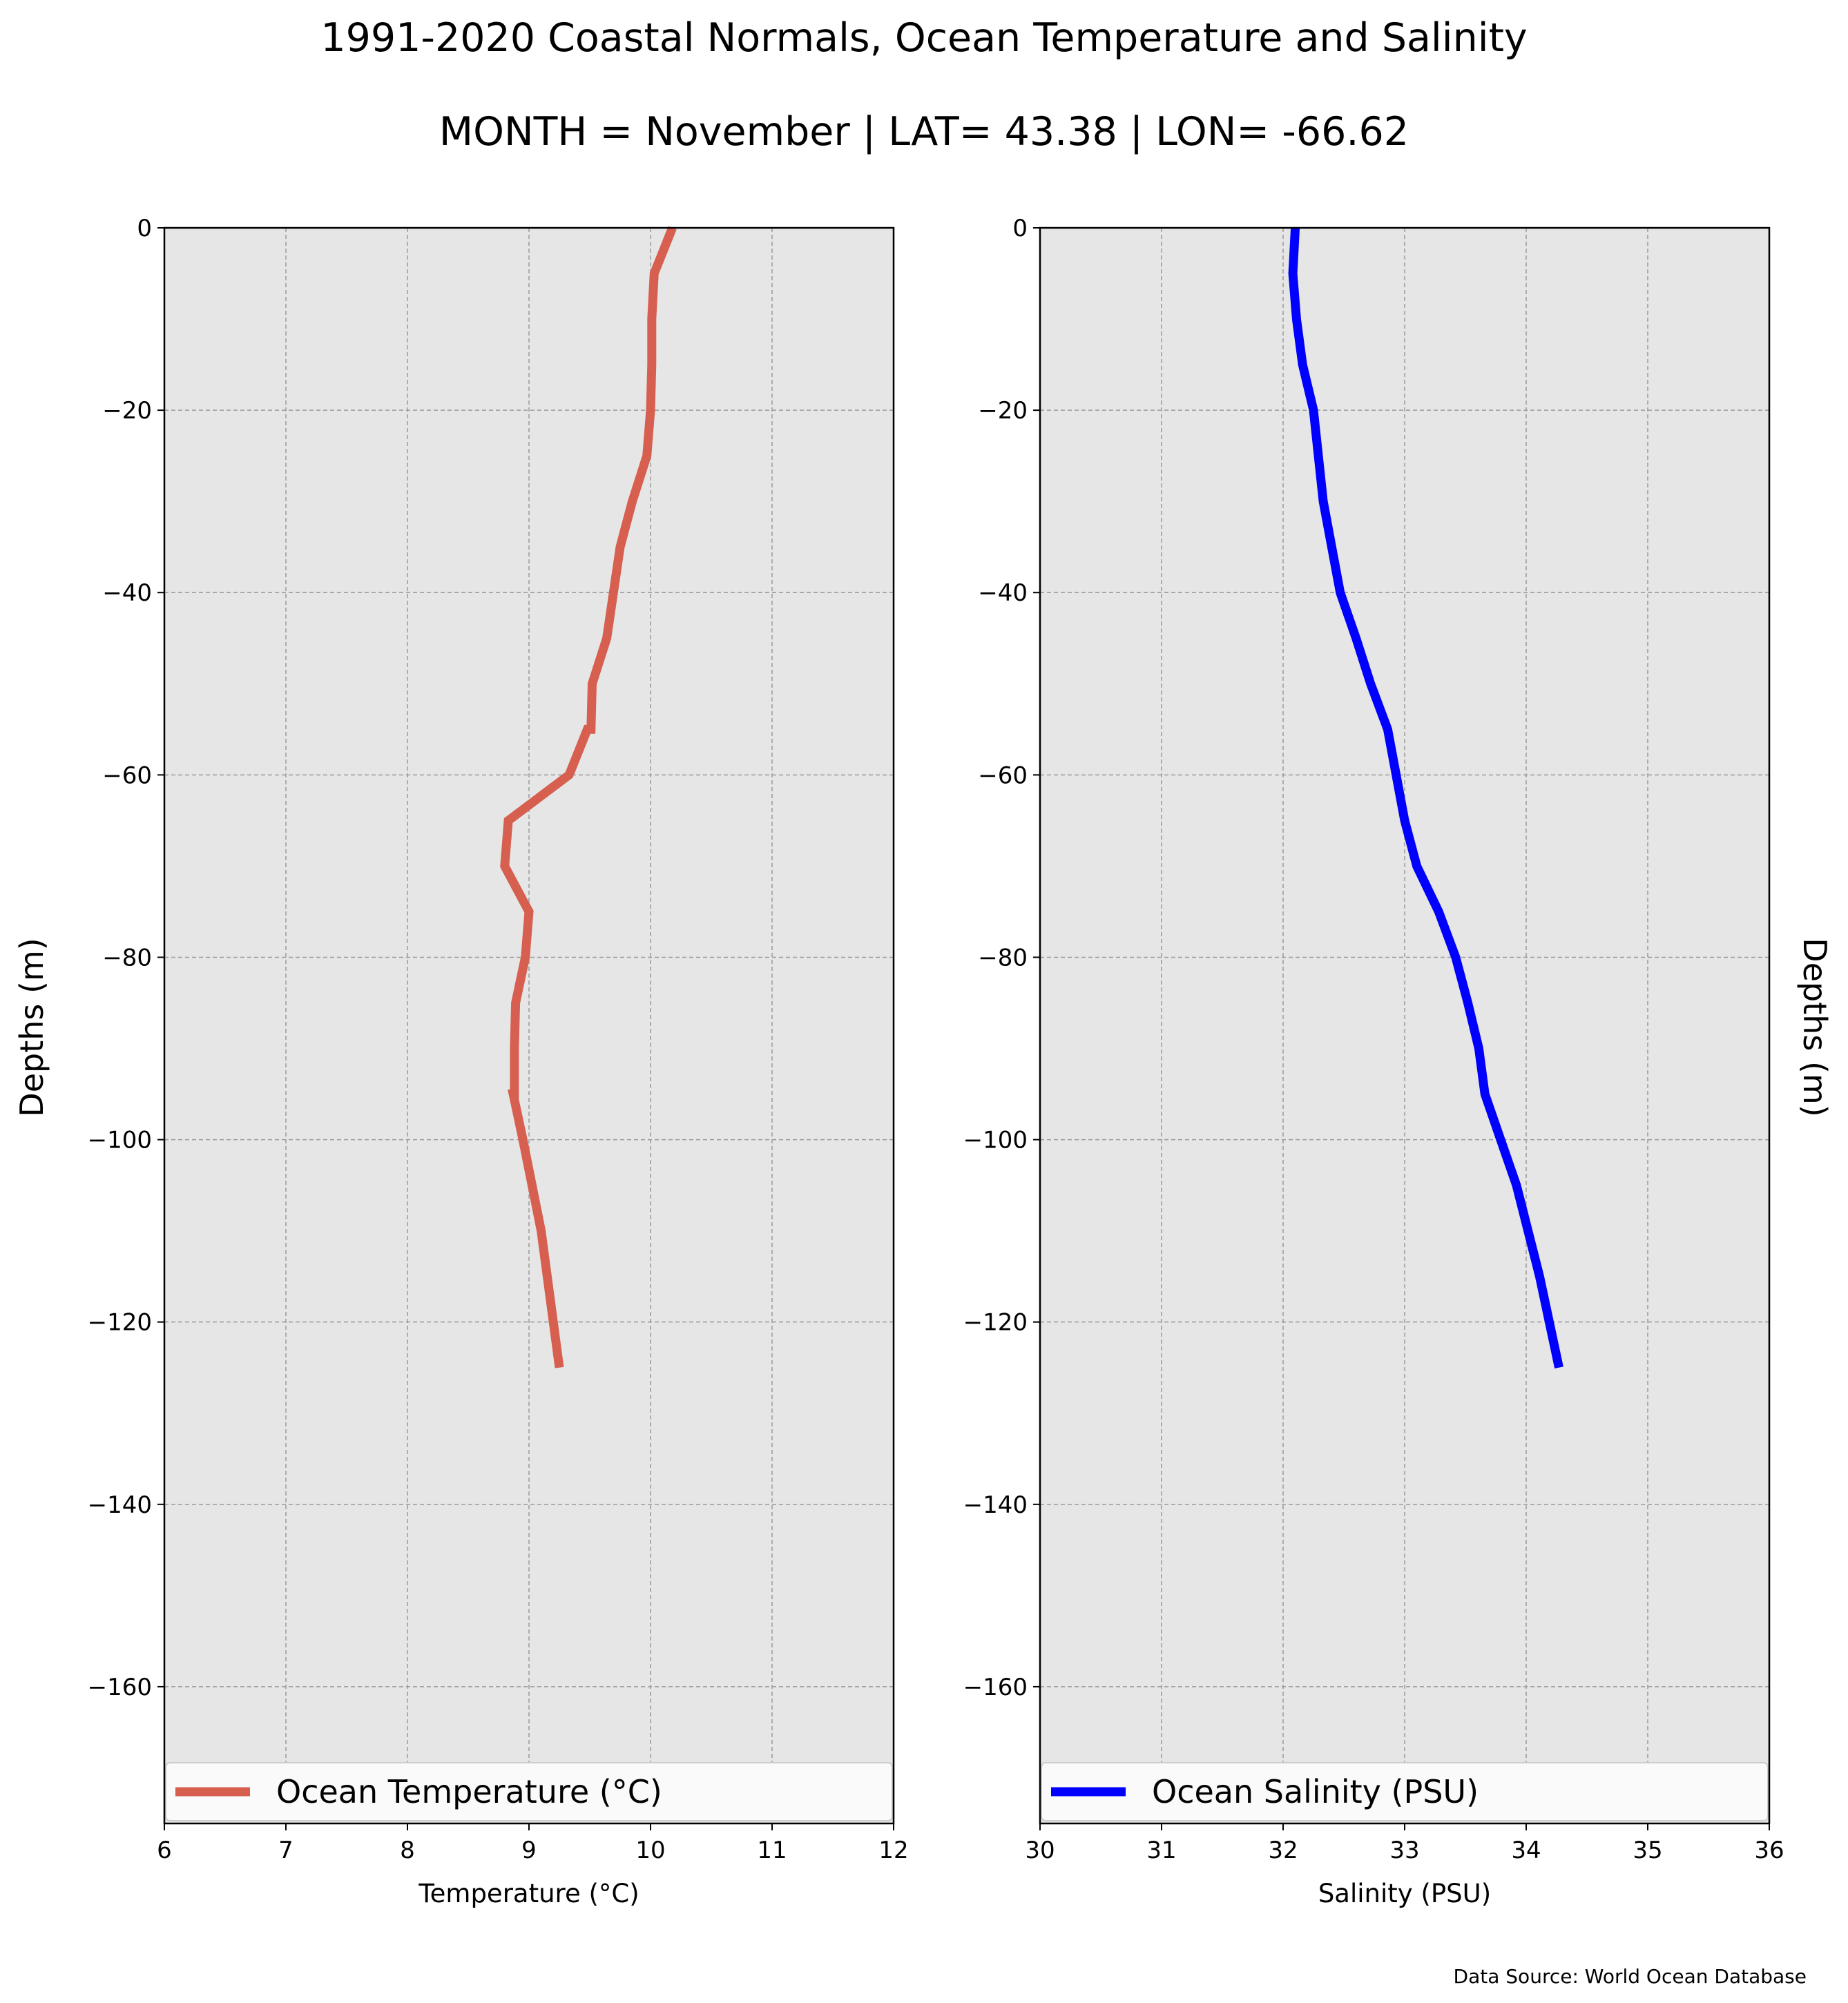 The image size is (1848, 2003). I want to click on x-tick-label: 9, so click(529, 1851).